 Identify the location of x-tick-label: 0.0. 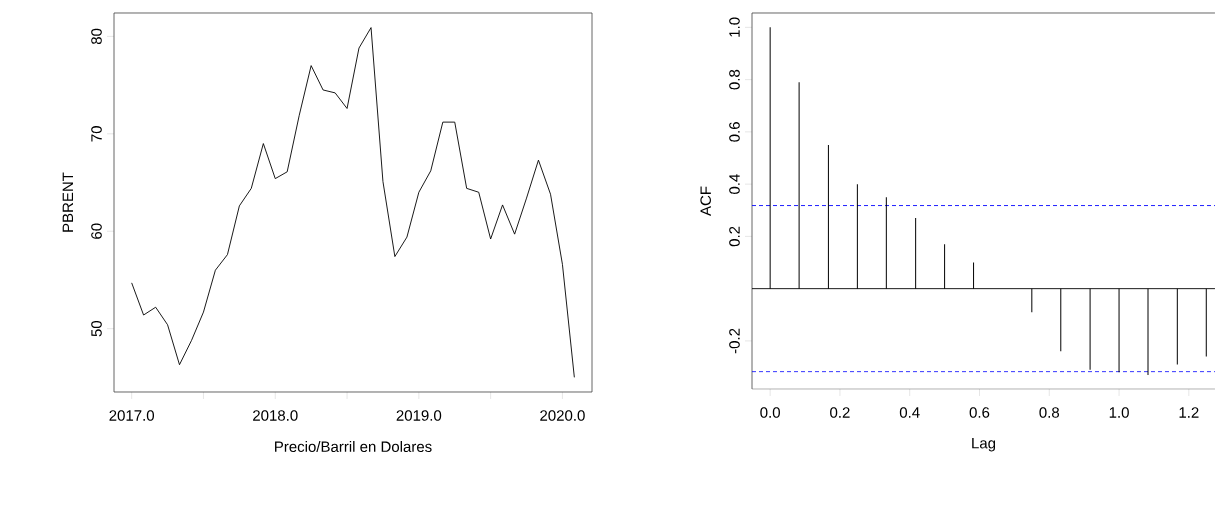
(770, 412).